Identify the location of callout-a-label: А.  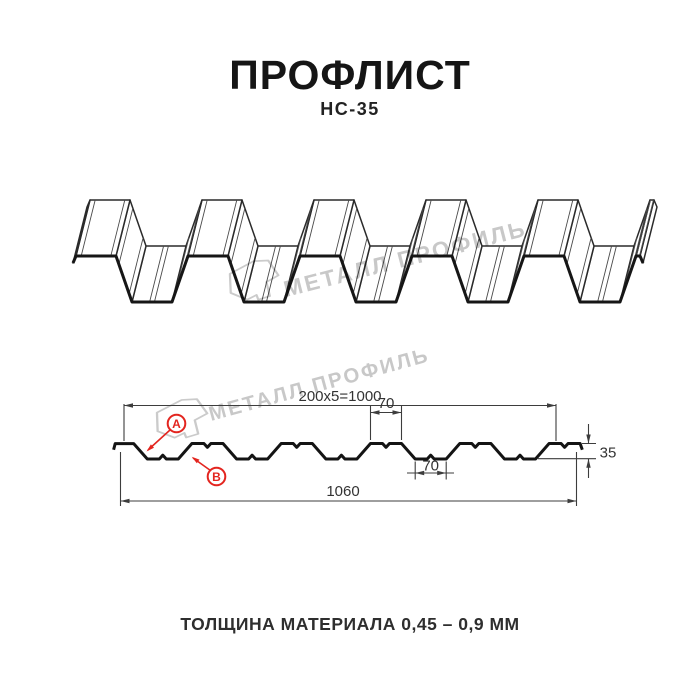
(176, 424).